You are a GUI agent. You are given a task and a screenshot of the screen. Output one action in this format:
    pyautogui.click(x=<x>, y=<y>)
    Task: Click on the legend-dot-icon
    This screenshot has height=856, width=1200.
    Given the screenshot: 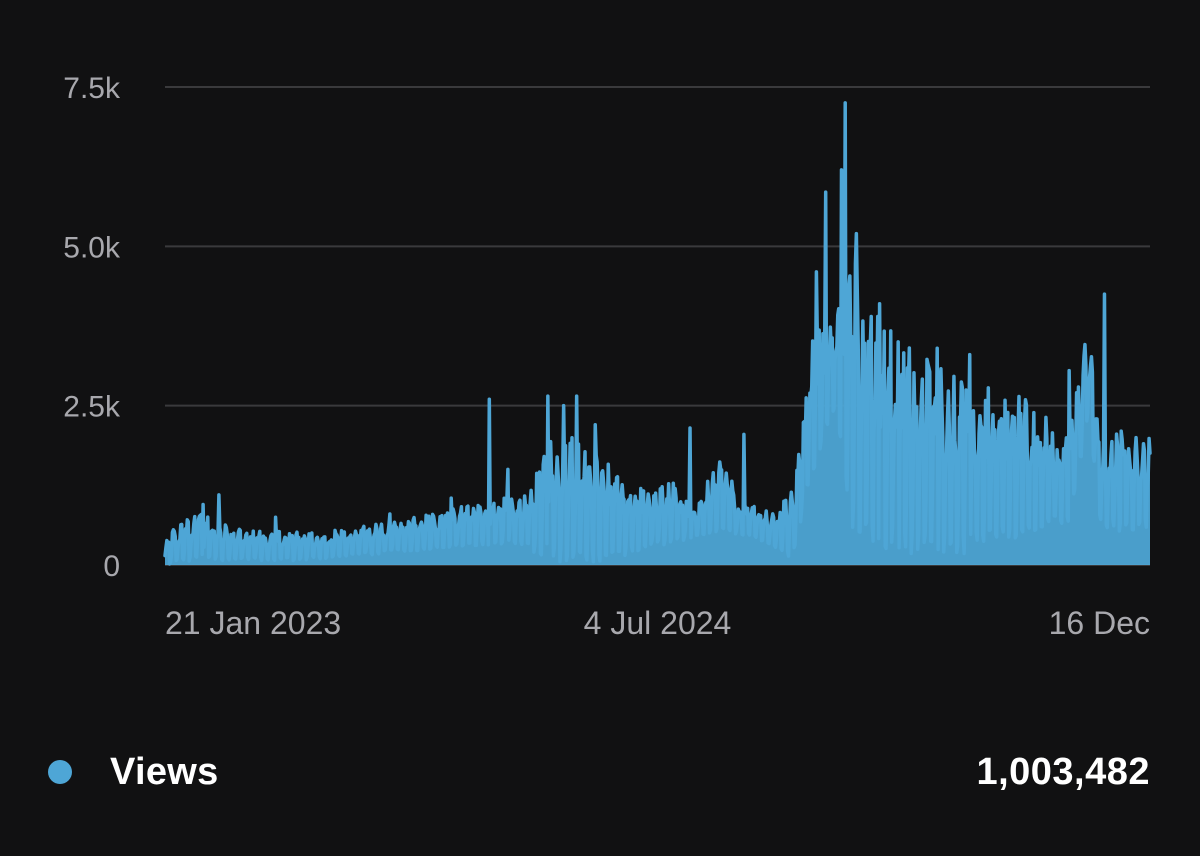 What is the action you would take?
    pyautogui.click(x=60, y=772)
    